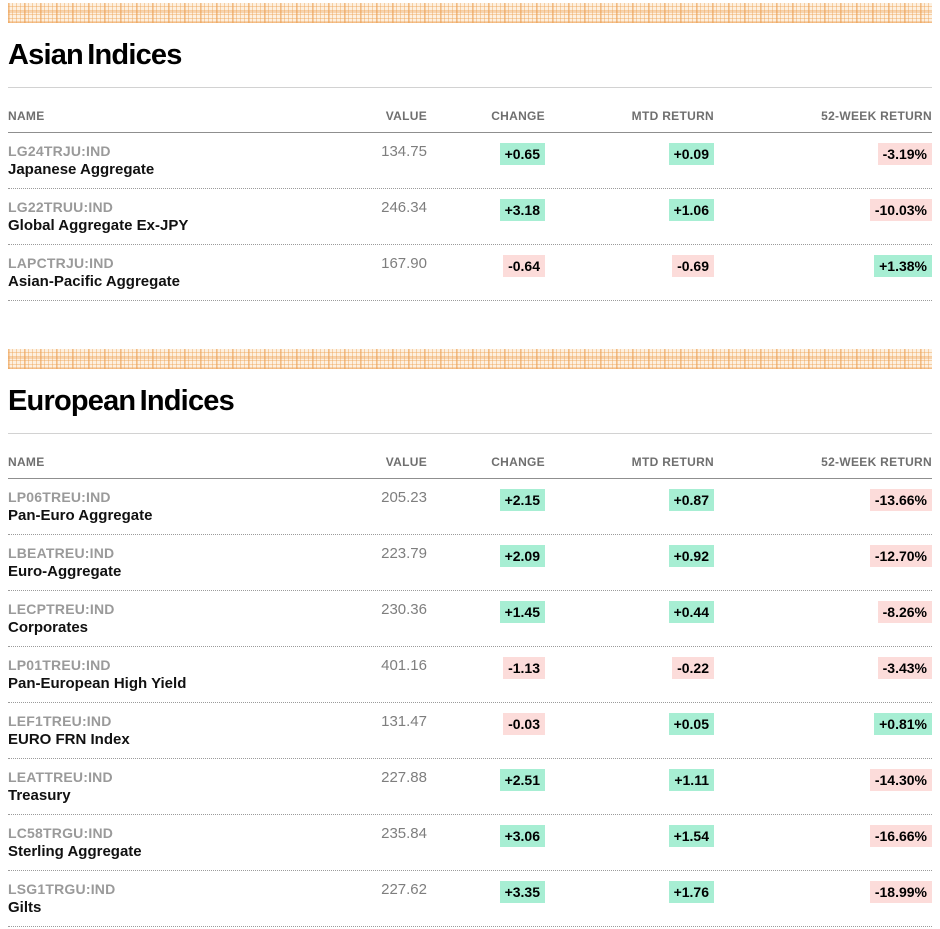 This screenshot has width=940, height=929. Describe the element at coordinates (900, 892) in the screenshot. I see `52-week-return-badge: -18.99%` at that location.